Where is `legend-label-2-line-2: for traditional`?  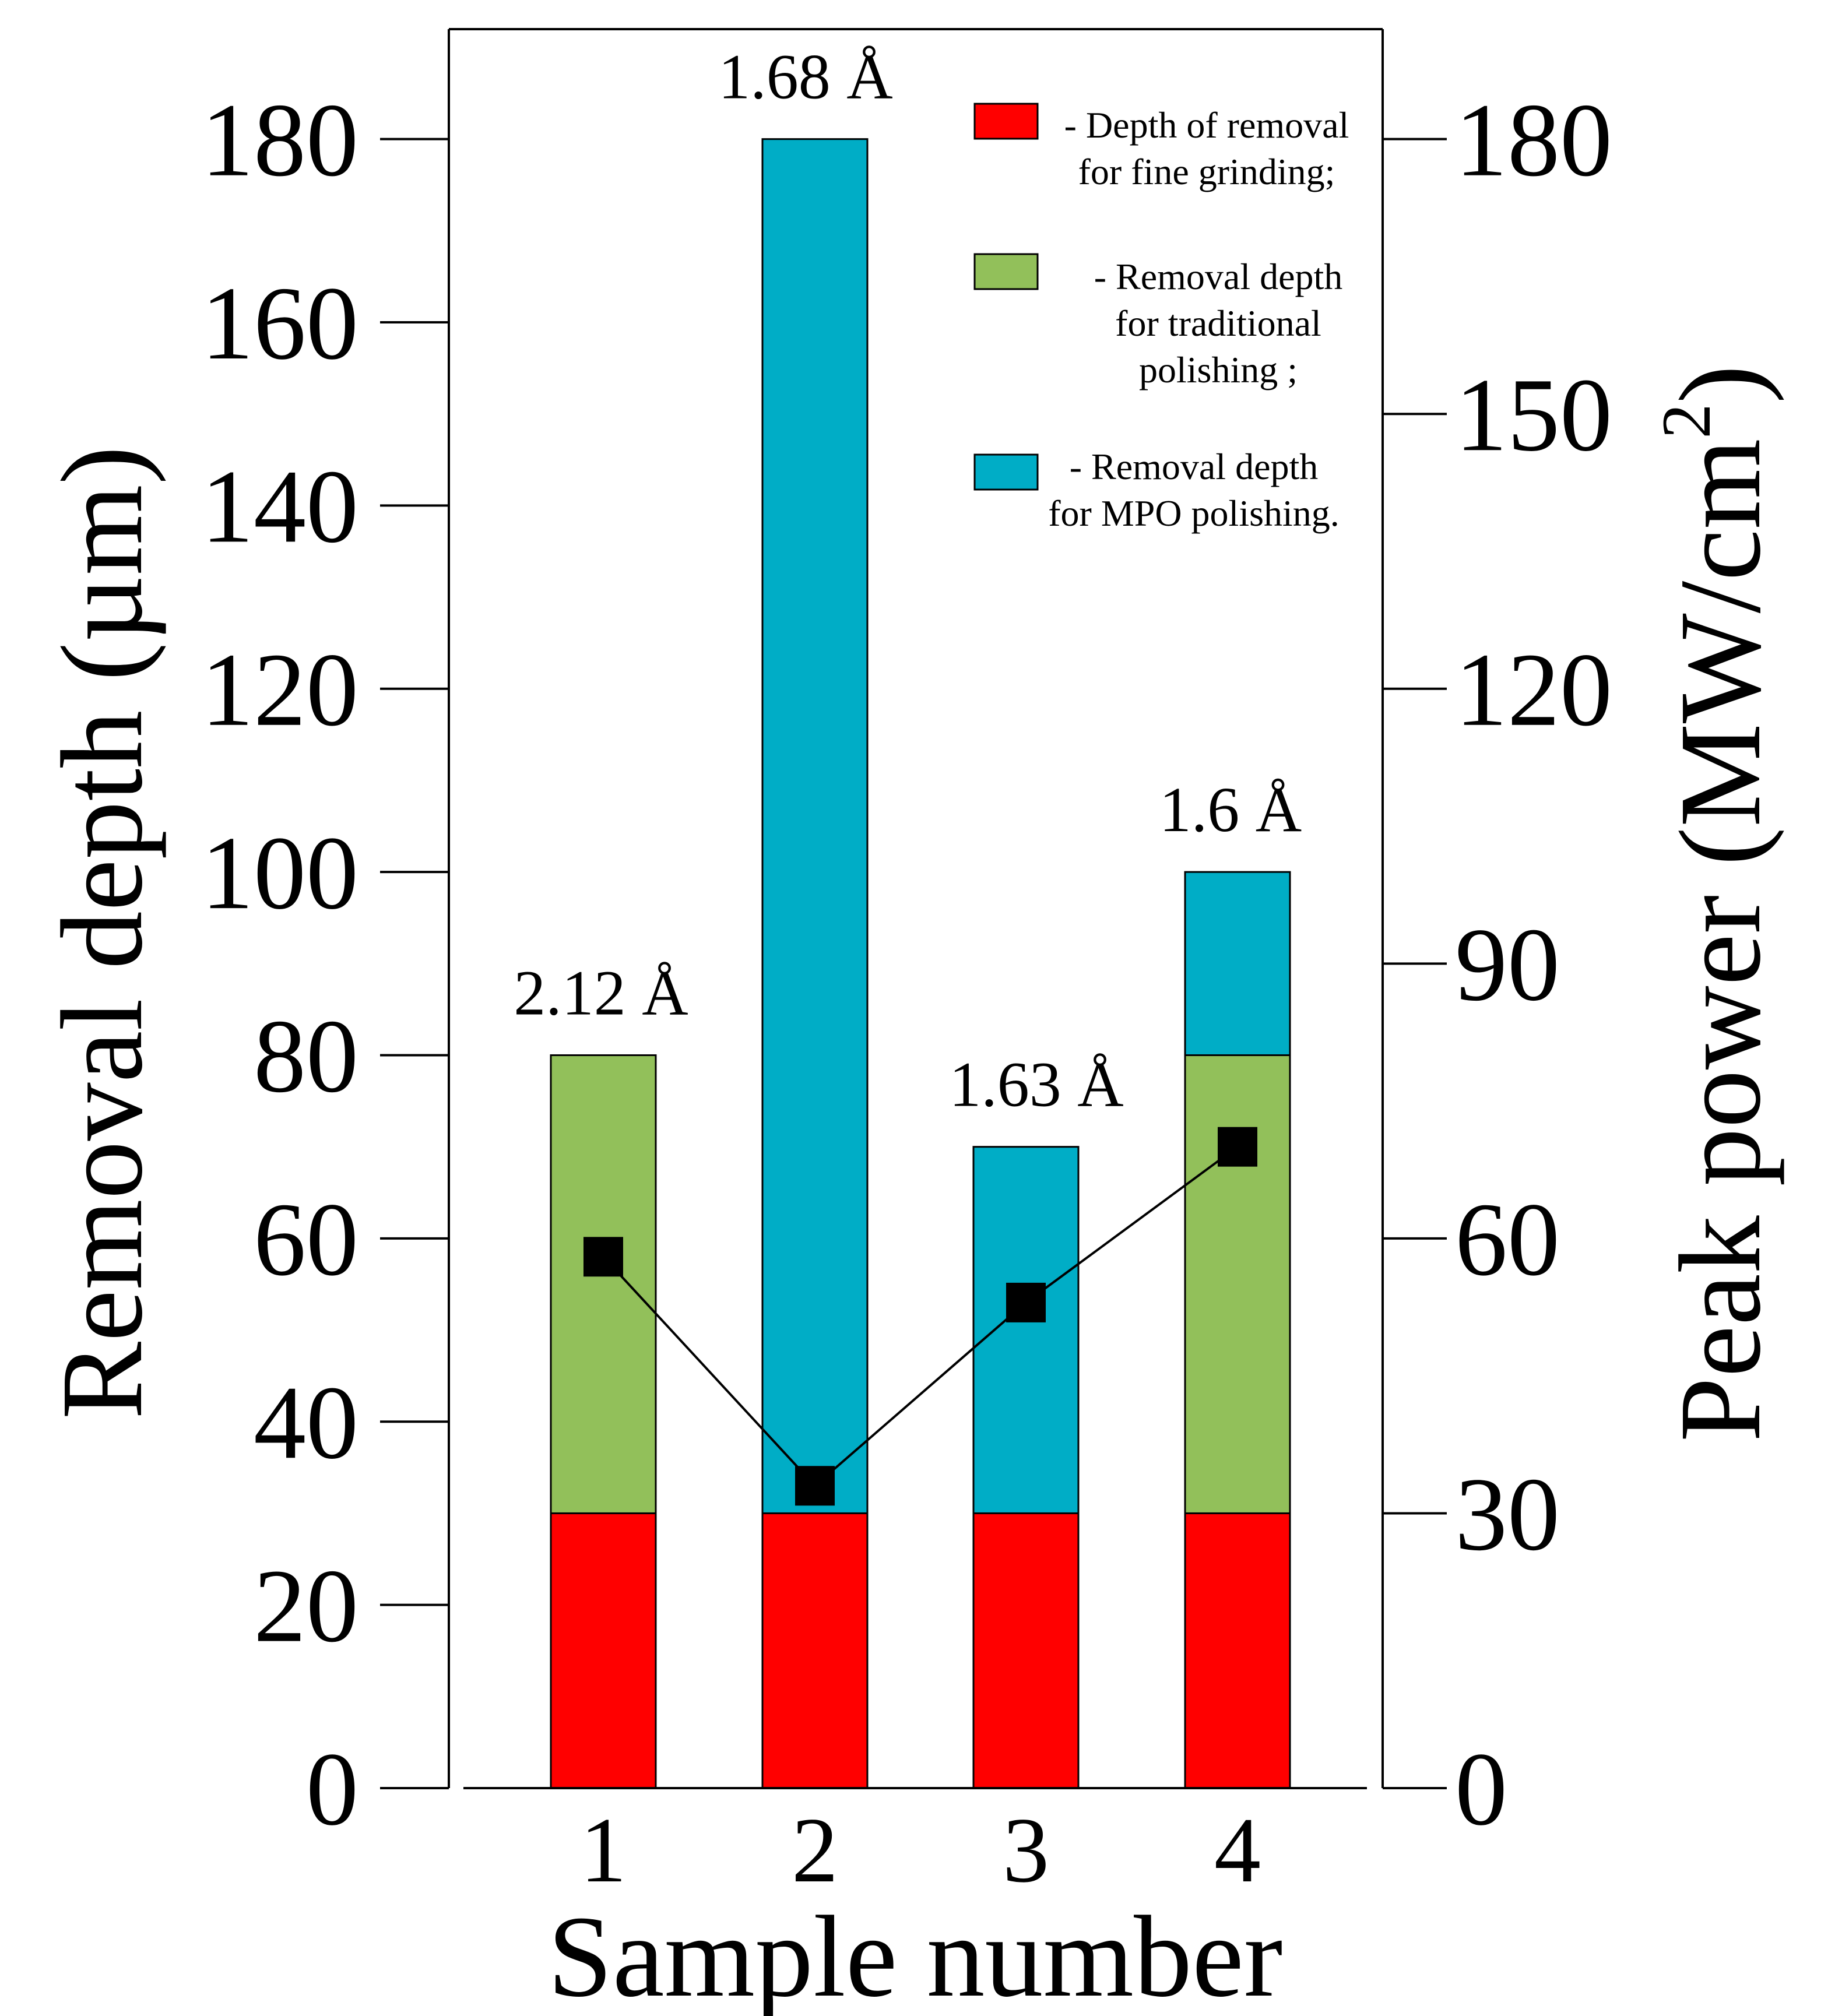
legend-label-2-line-2: for traditional is located at coordinates (1218, 323).